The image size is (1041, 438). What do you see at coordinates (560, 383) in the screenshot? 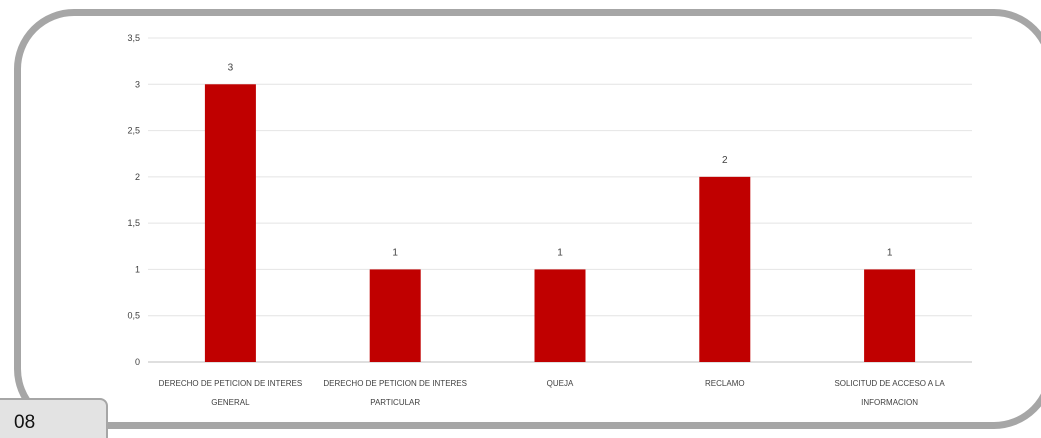
I see `category-label: QUEJA` at bounding box center [560, 383].